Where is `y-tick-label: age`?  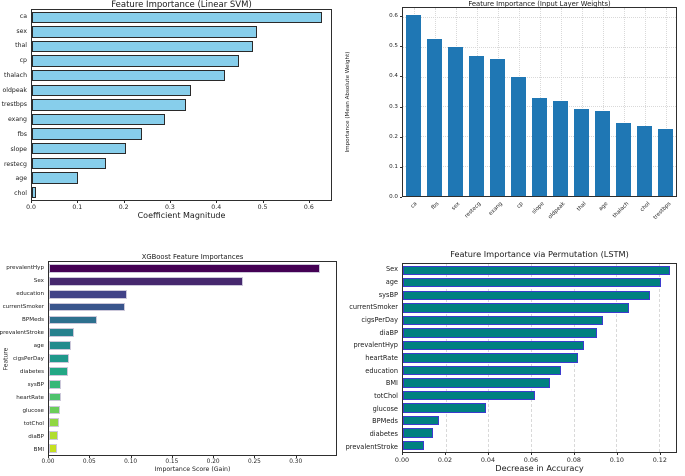
y-tick-label: age is located at coordinates (391, 282).